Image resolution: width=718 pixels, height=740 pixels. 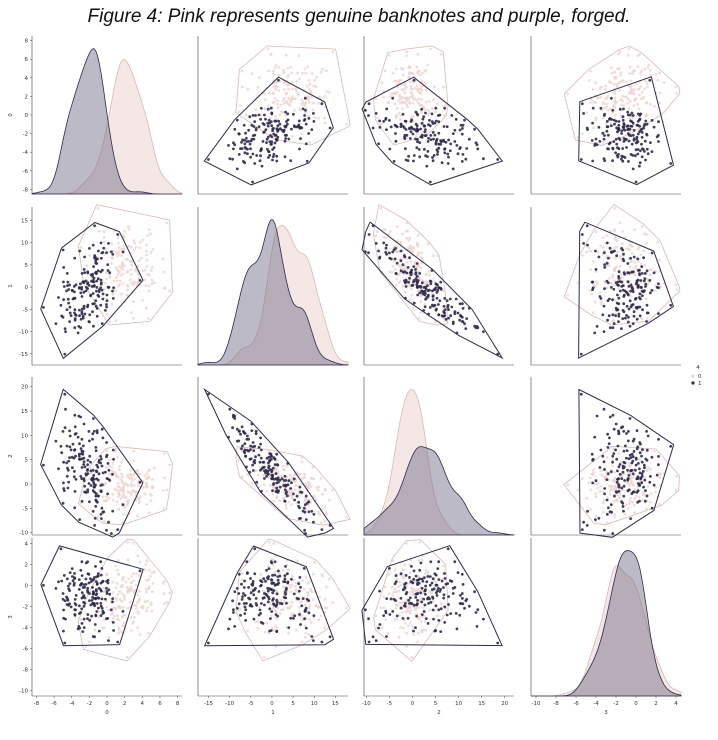 I want to click on x-tick-label: 15, so click(x=335, y=704).